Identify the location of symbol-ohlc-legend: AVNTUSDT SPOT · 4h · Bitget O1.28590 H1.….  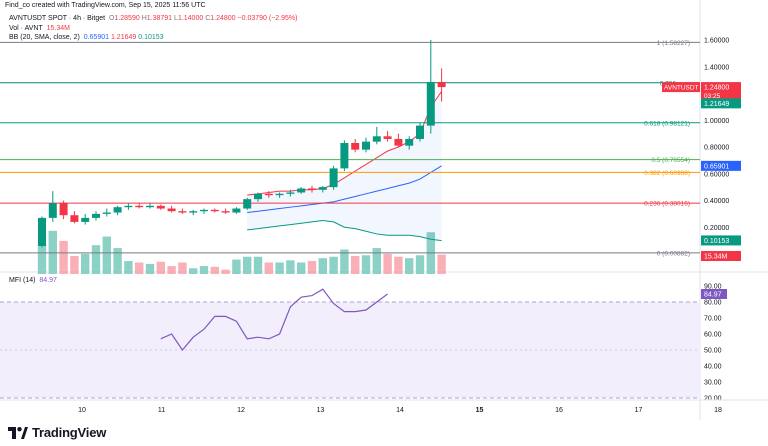
(153, 18).